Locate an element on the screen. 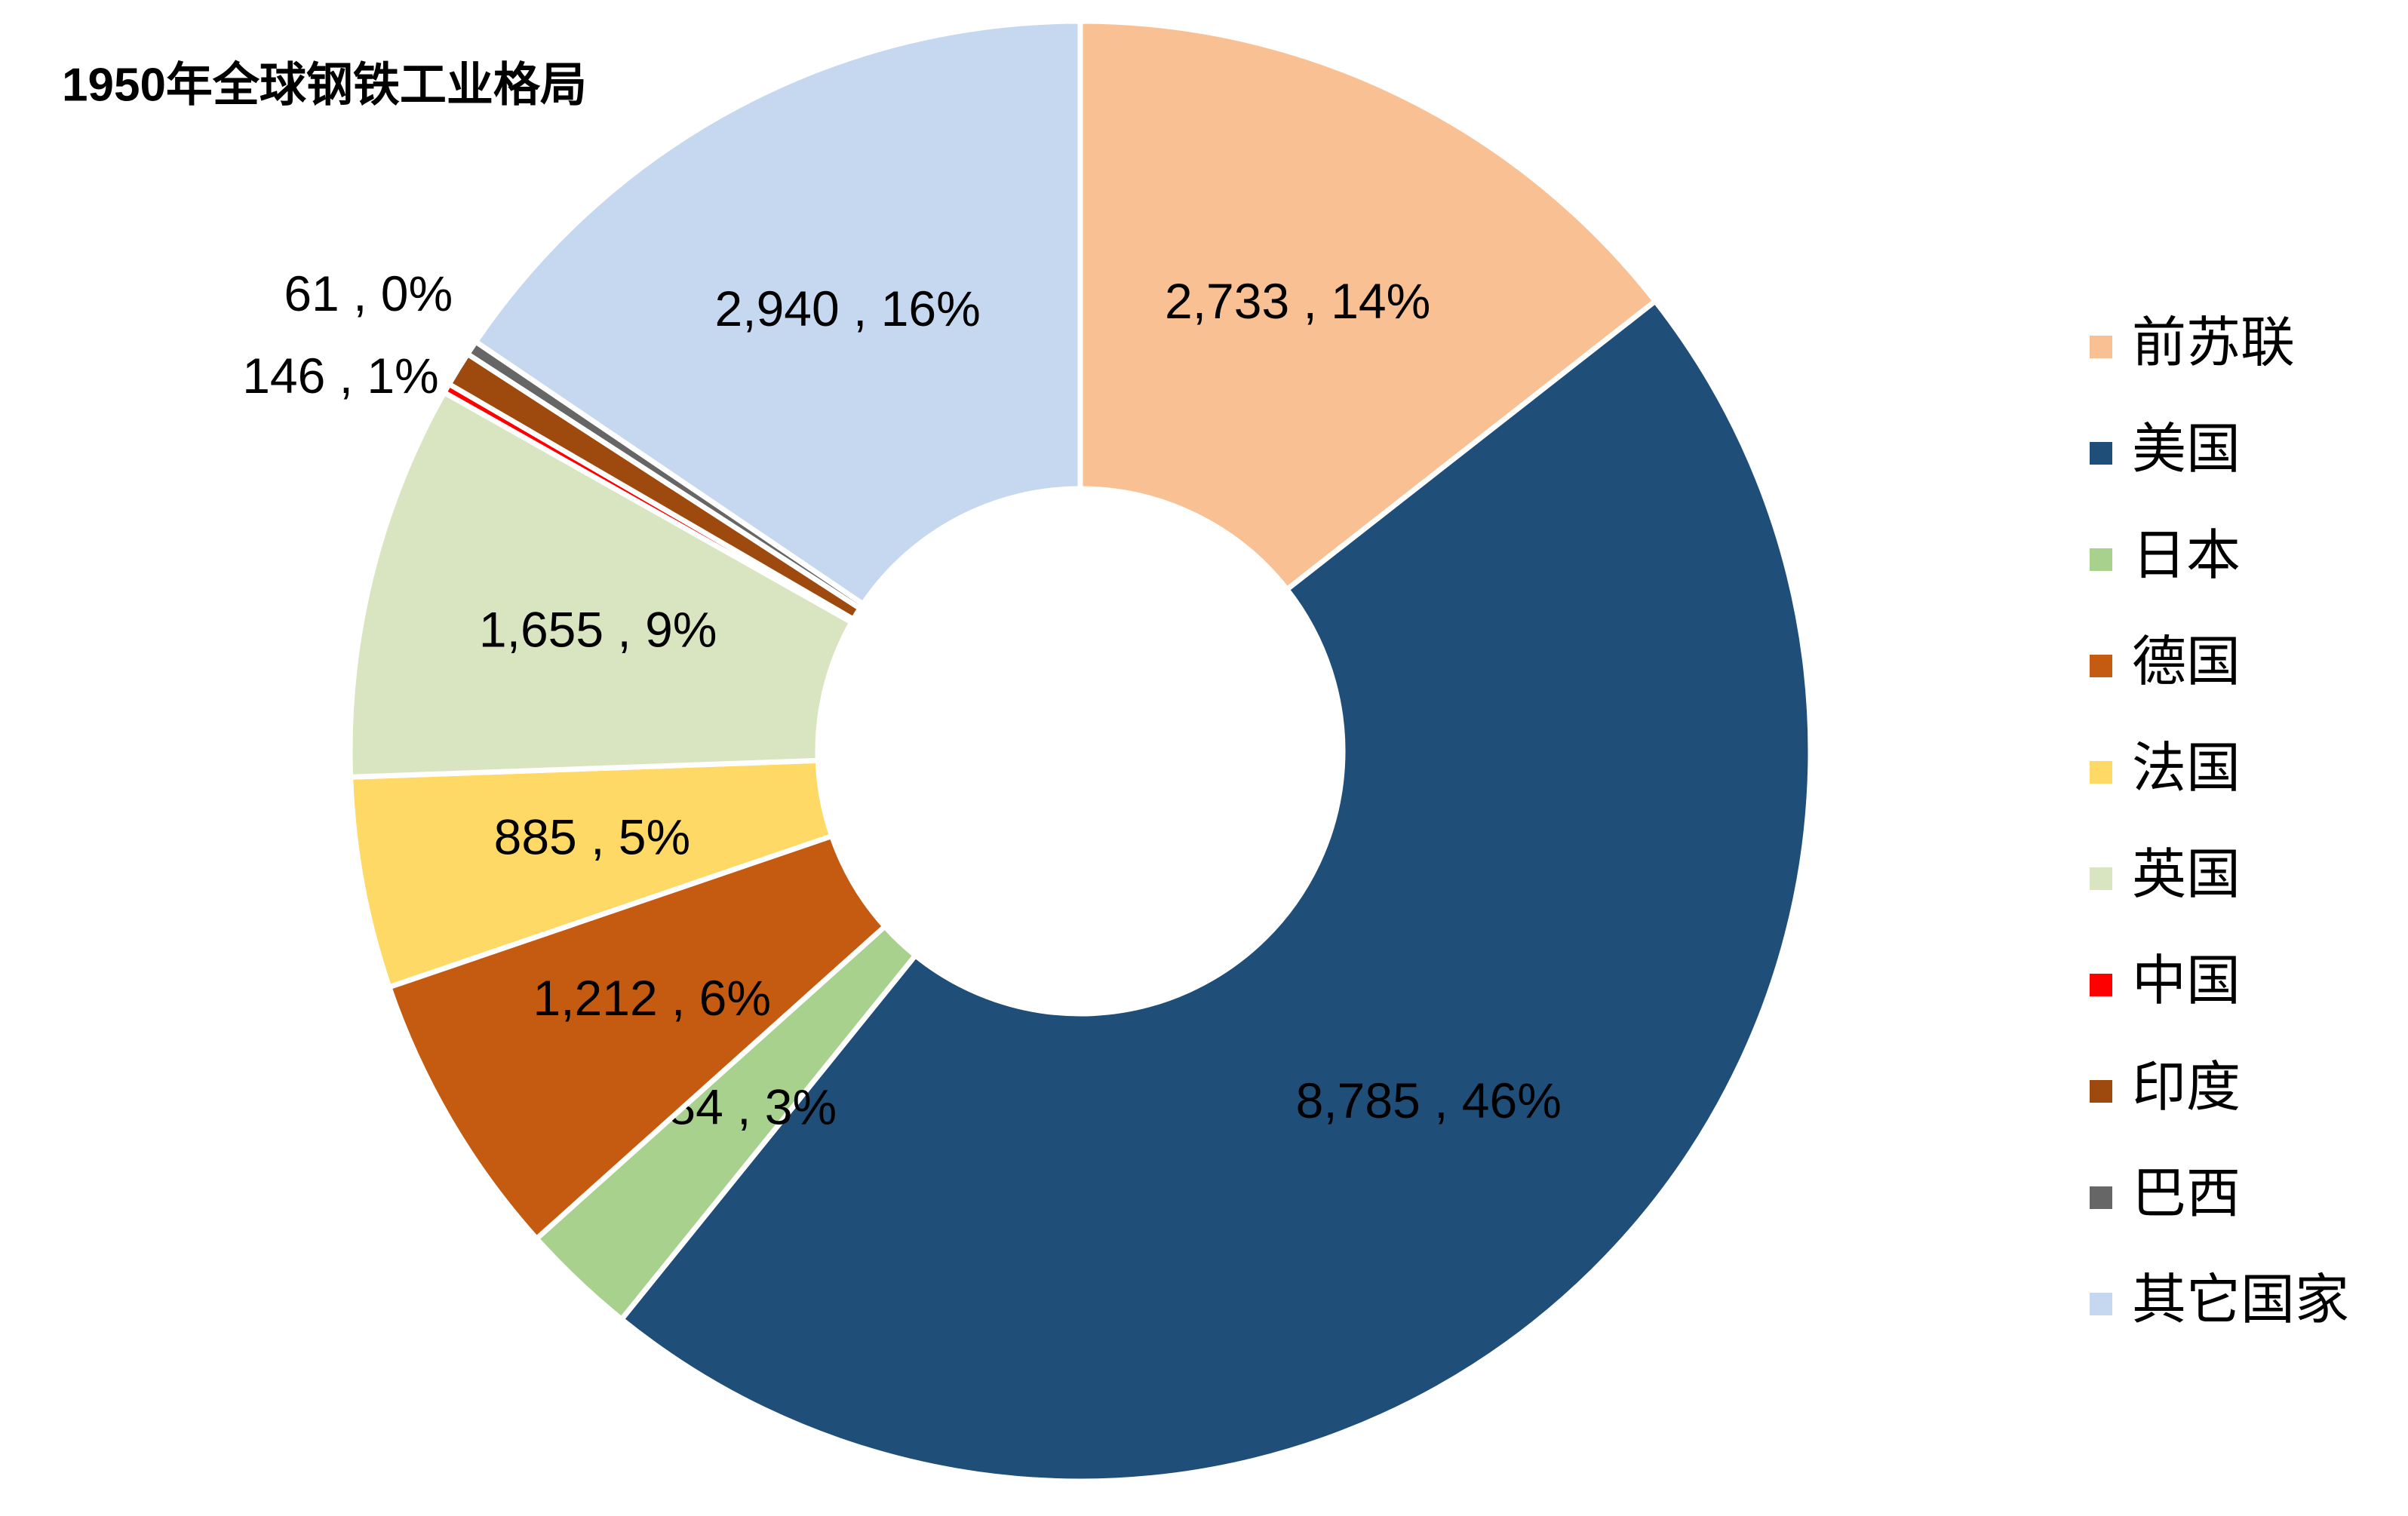  legend-label: 前苏联 is located at coordinates (2213, 343).